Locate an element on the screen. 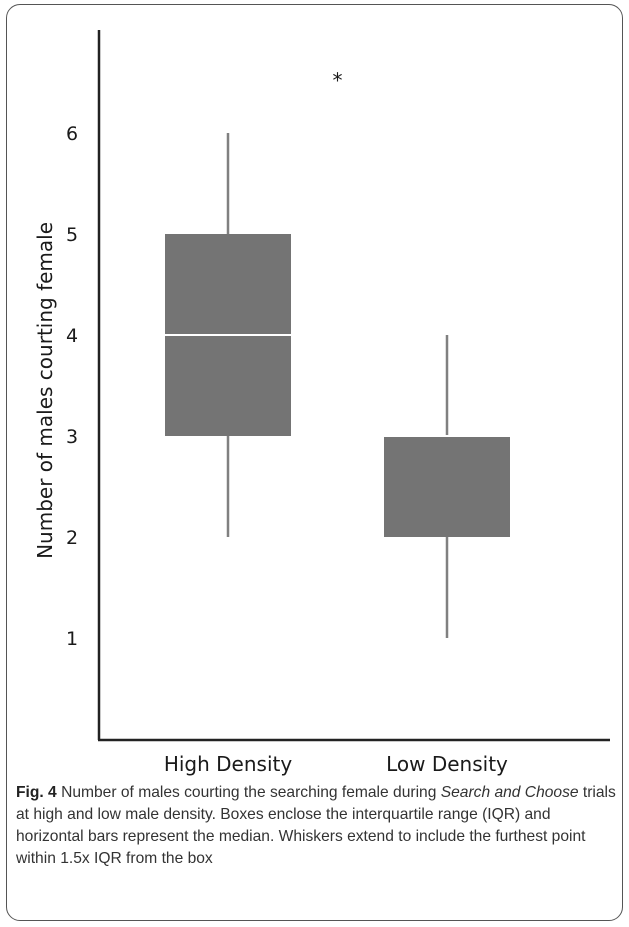 This screenshot has height=927, width=629. y-tick-label: 6 is located at coordinates (72, 134).